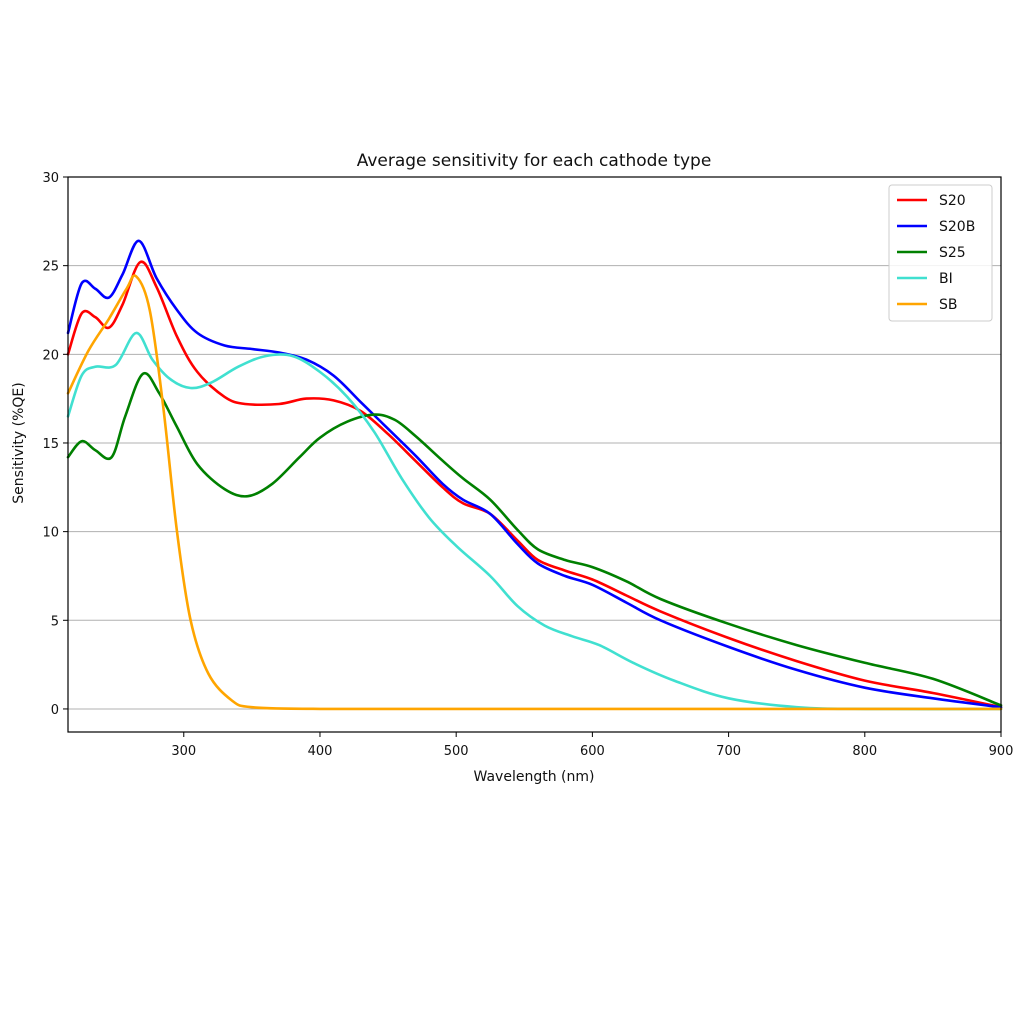  I want to click on y-tick-label-10: 10, so click(50, 533).